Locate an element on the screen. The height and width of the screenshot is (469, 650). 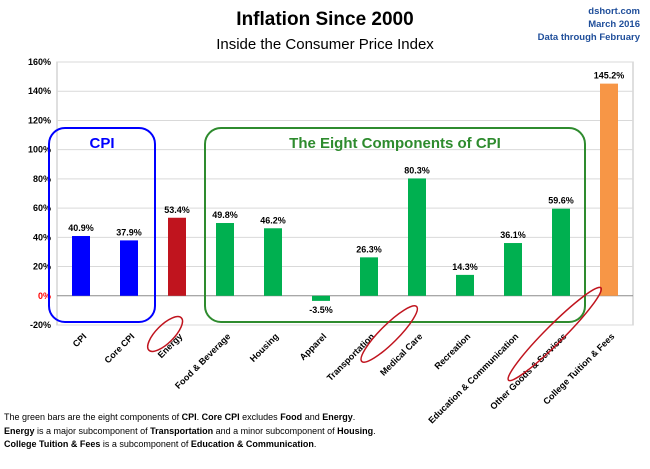
y-tick-label: 60% is located at coordinates (42, 208).